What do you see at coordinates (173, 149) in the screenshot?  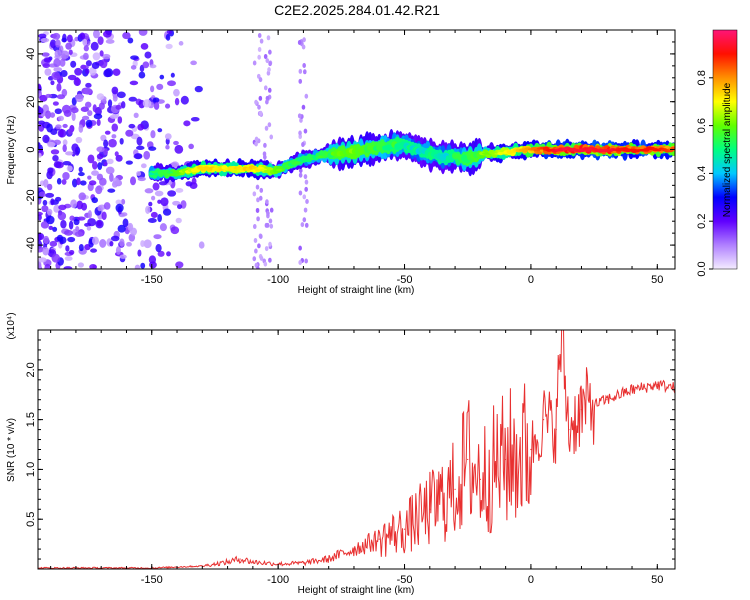 I see `noise-speckles` at bounding box center [173, 149].